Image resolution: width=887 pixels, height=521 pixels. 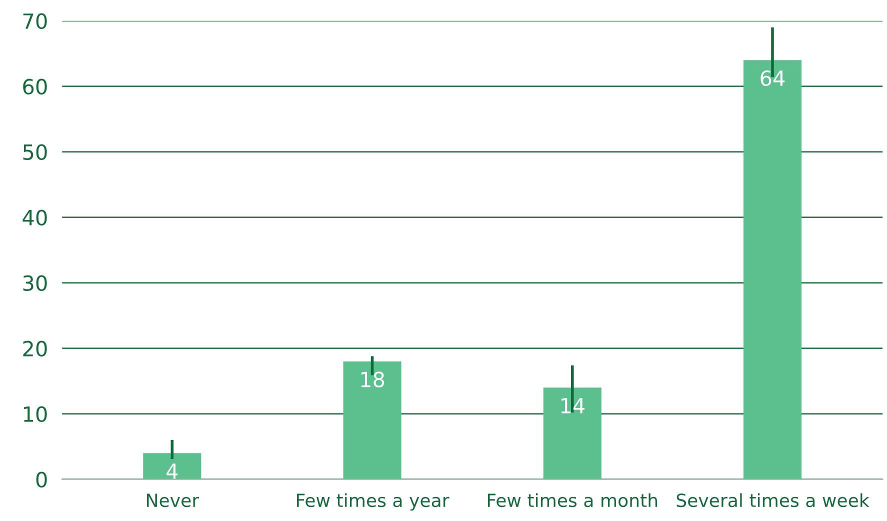 I want to click on x-tick-label: Never, so click(x=173, y=501).